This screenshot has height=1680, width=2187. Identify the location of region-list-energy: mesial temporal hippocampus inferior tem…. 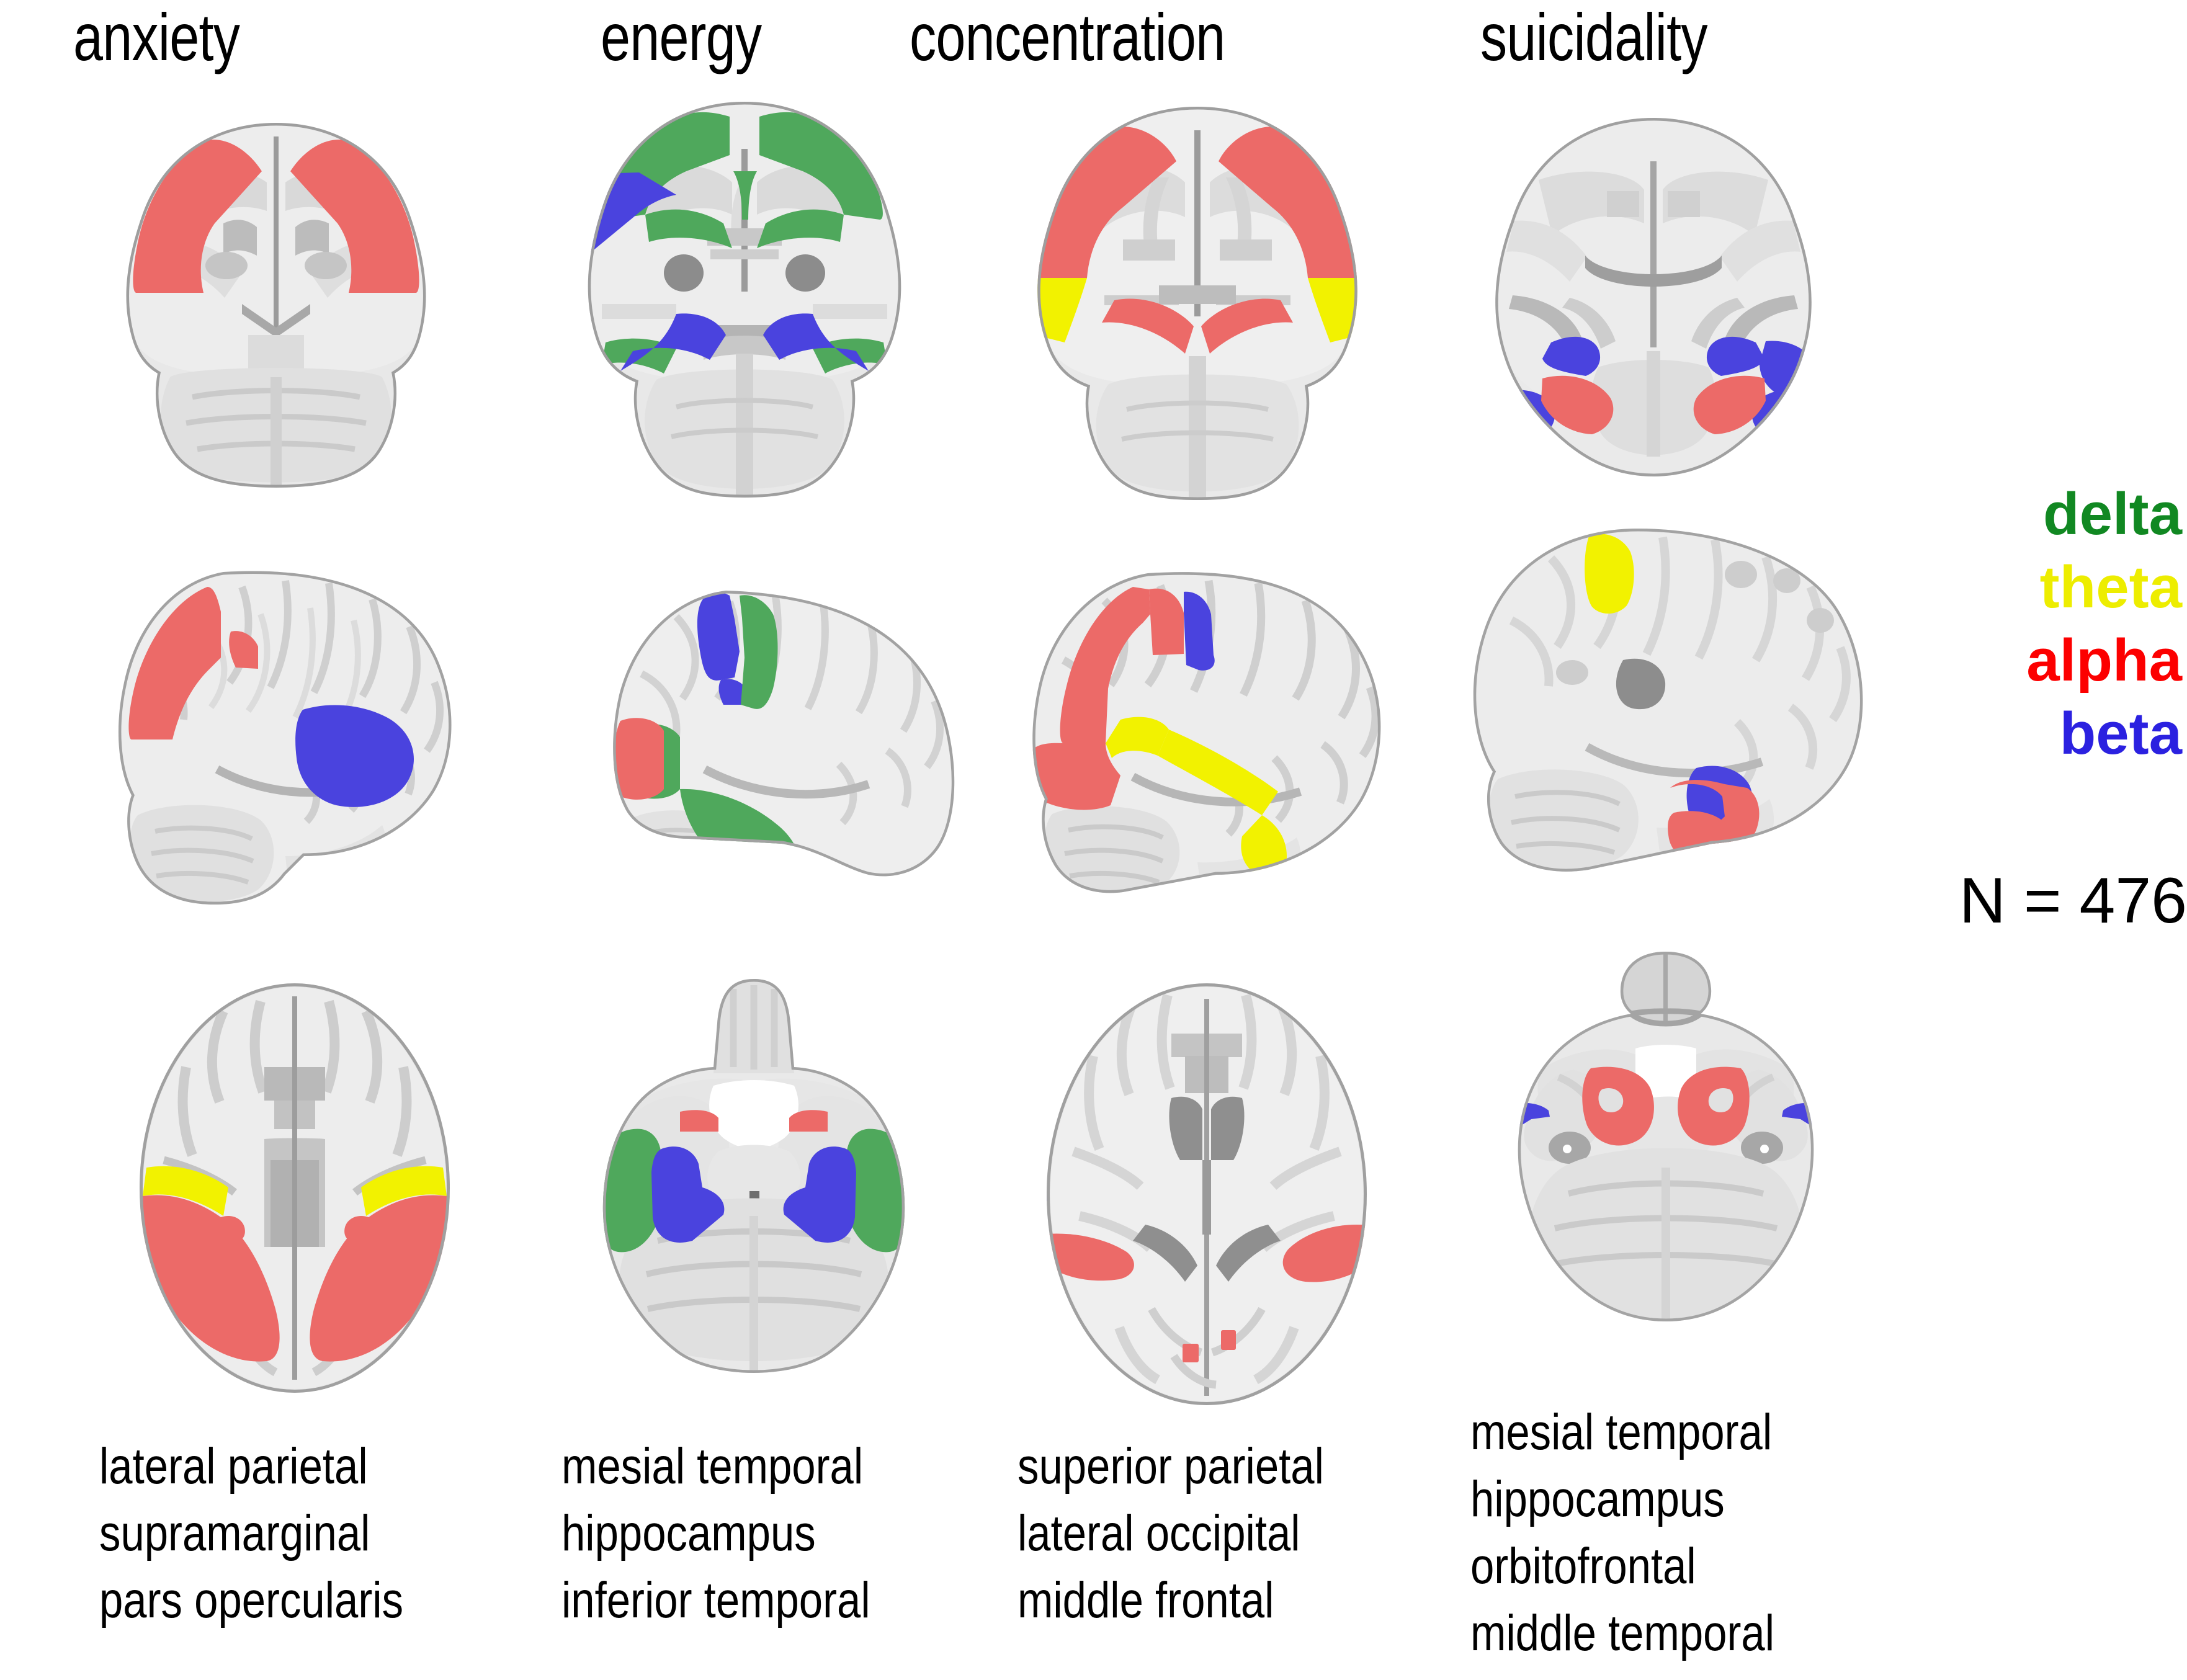
(715, 1534).